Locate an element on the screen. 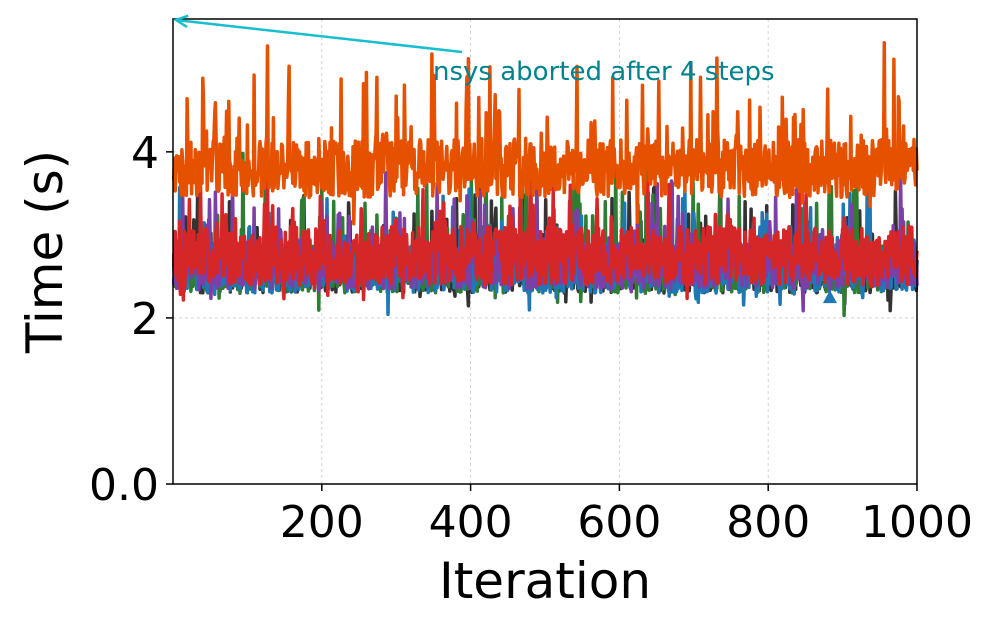  x-tick-label: 800 is located at coordinates (768, 522).